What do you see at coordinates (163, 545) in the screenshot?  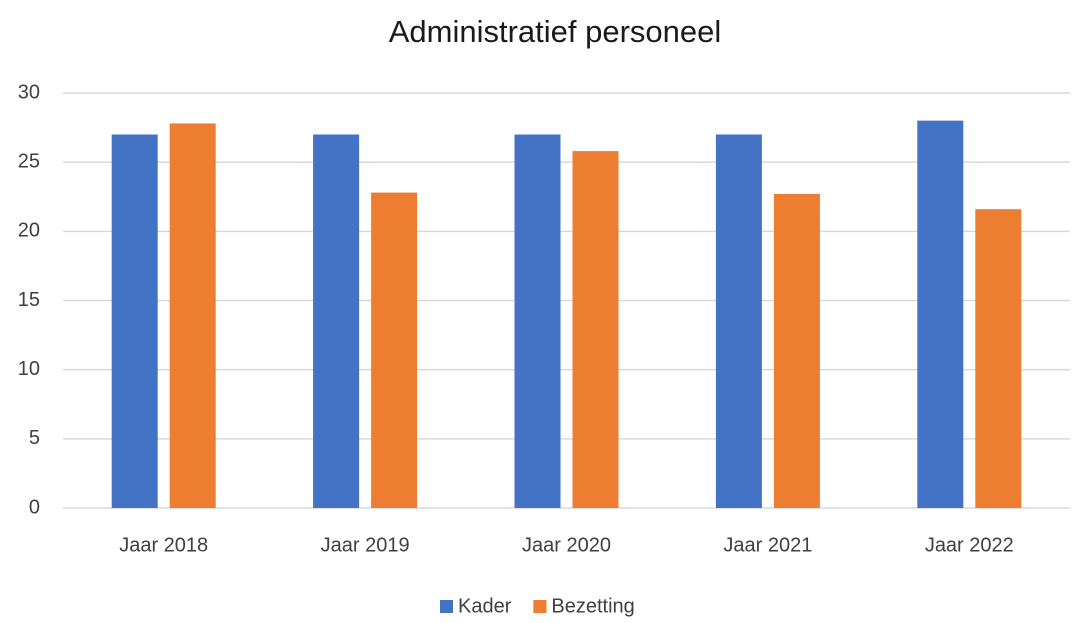 I see `x-tick-label: Jaar 2018` at bounding box center [163, 545].